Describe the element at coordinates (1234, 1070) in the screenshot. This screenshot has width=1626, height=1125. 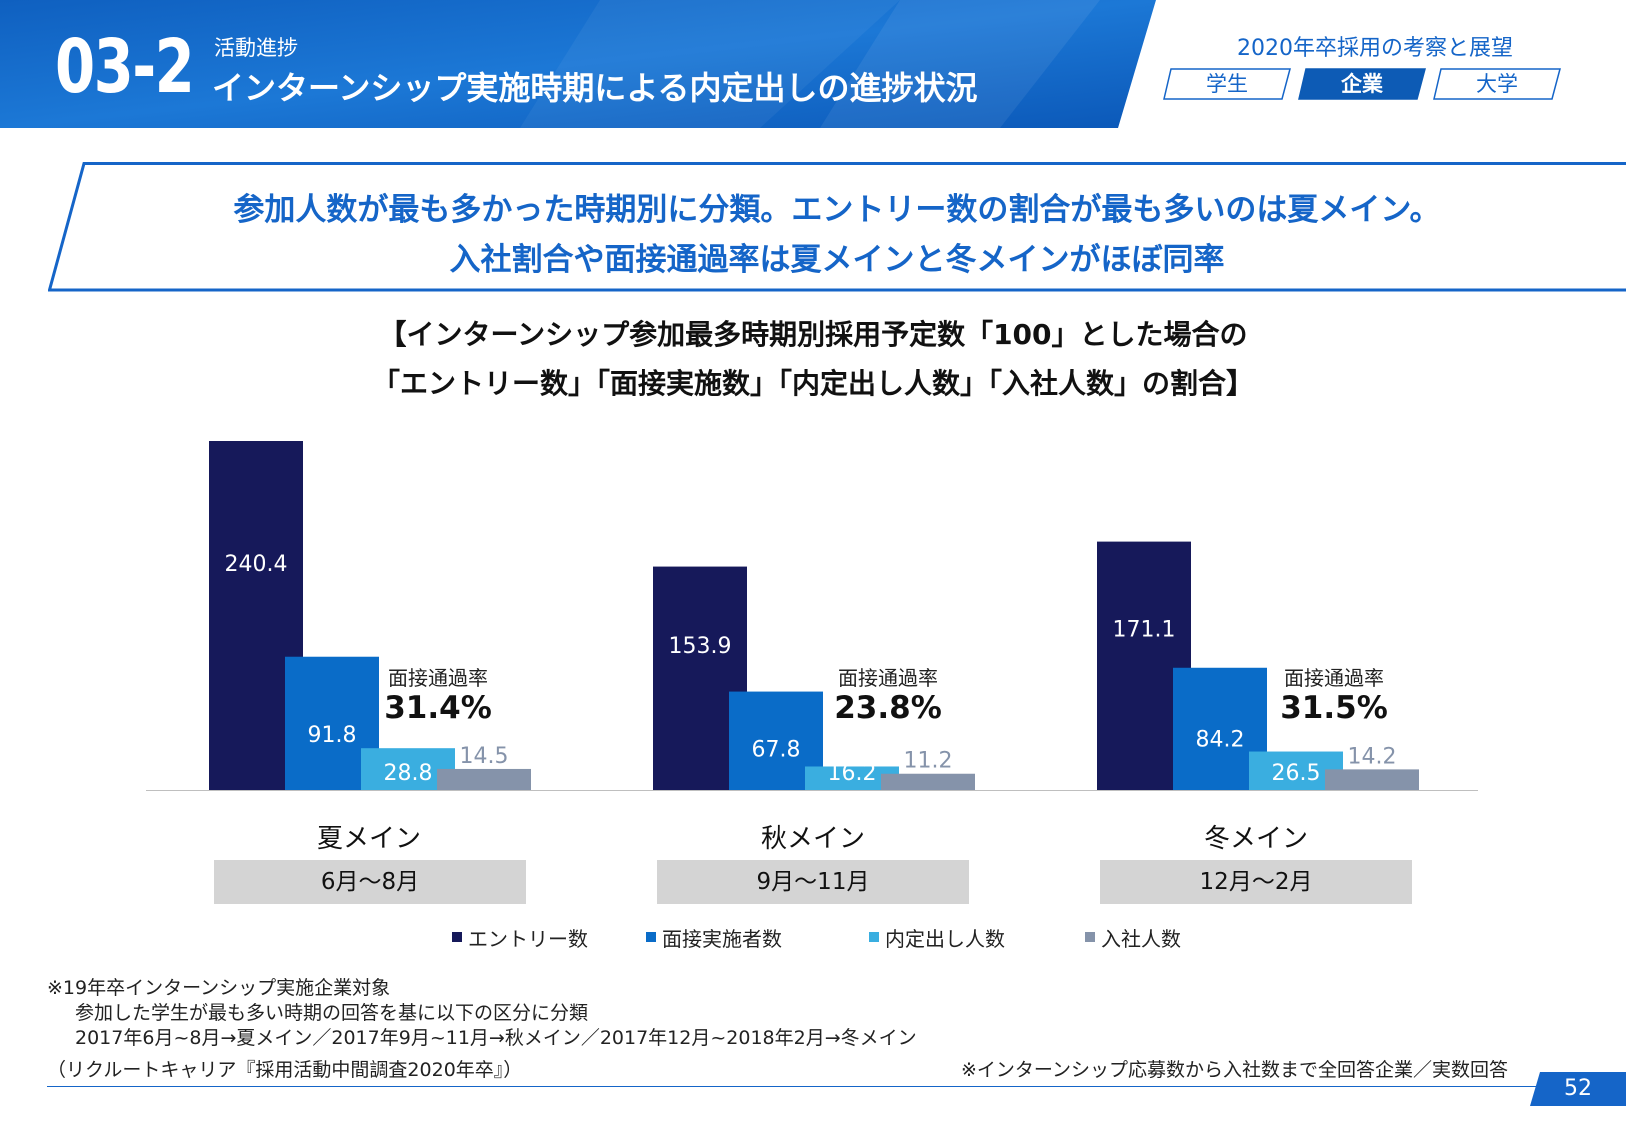
I see `right-note: ※インターンシップ応募数から入社数まで全回答企業／実数回答` at that location.